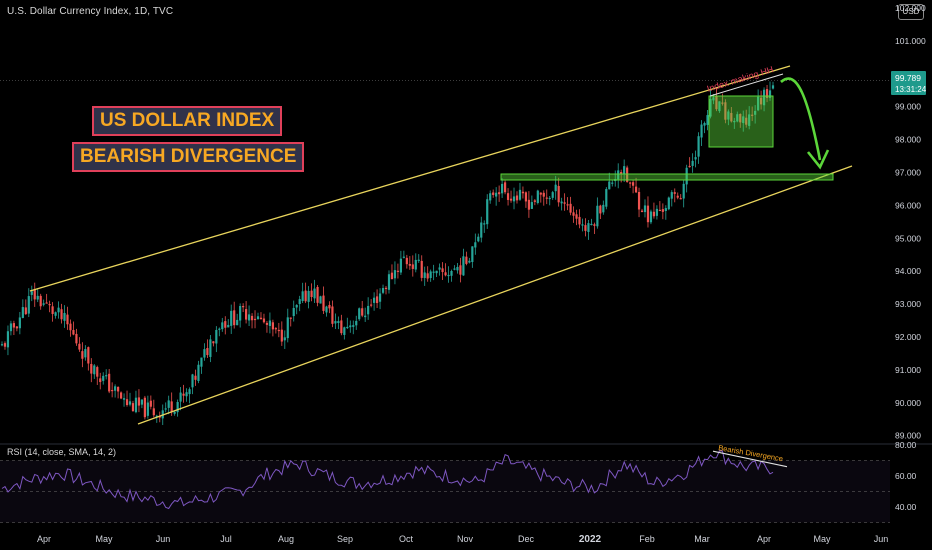 The height and width of the screenshot is (550, 932). I want to click on rsi-axis-tick-label: 80.00, so click(906, 445).